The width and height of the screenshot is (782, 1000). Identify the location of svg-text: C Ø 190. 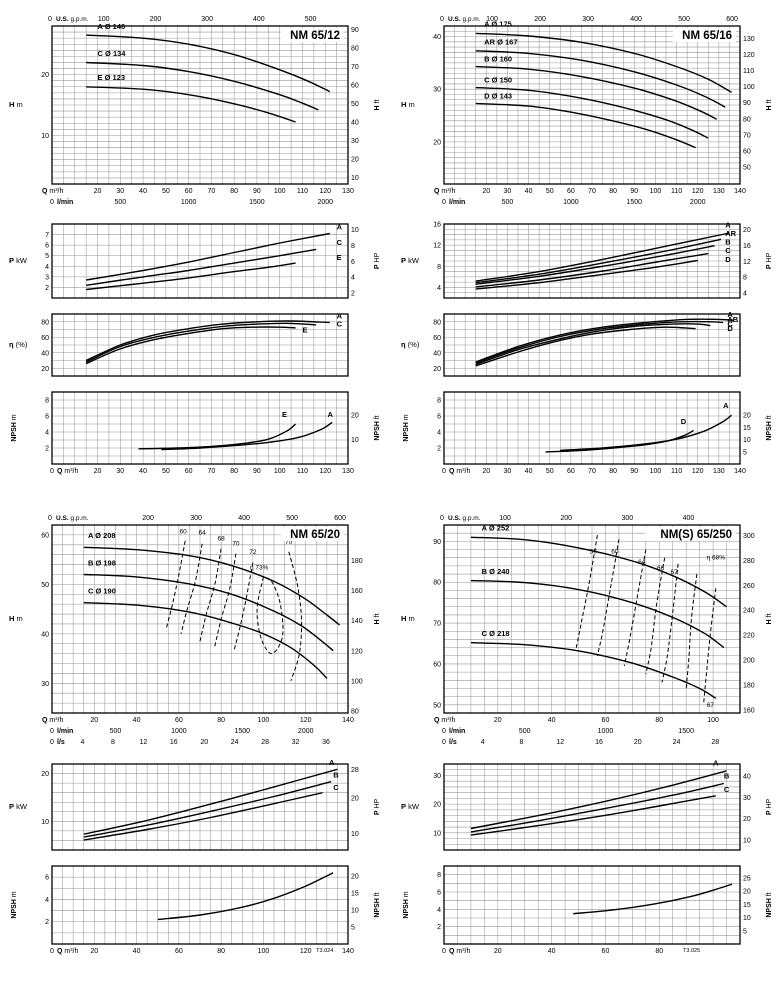
(102, 590).